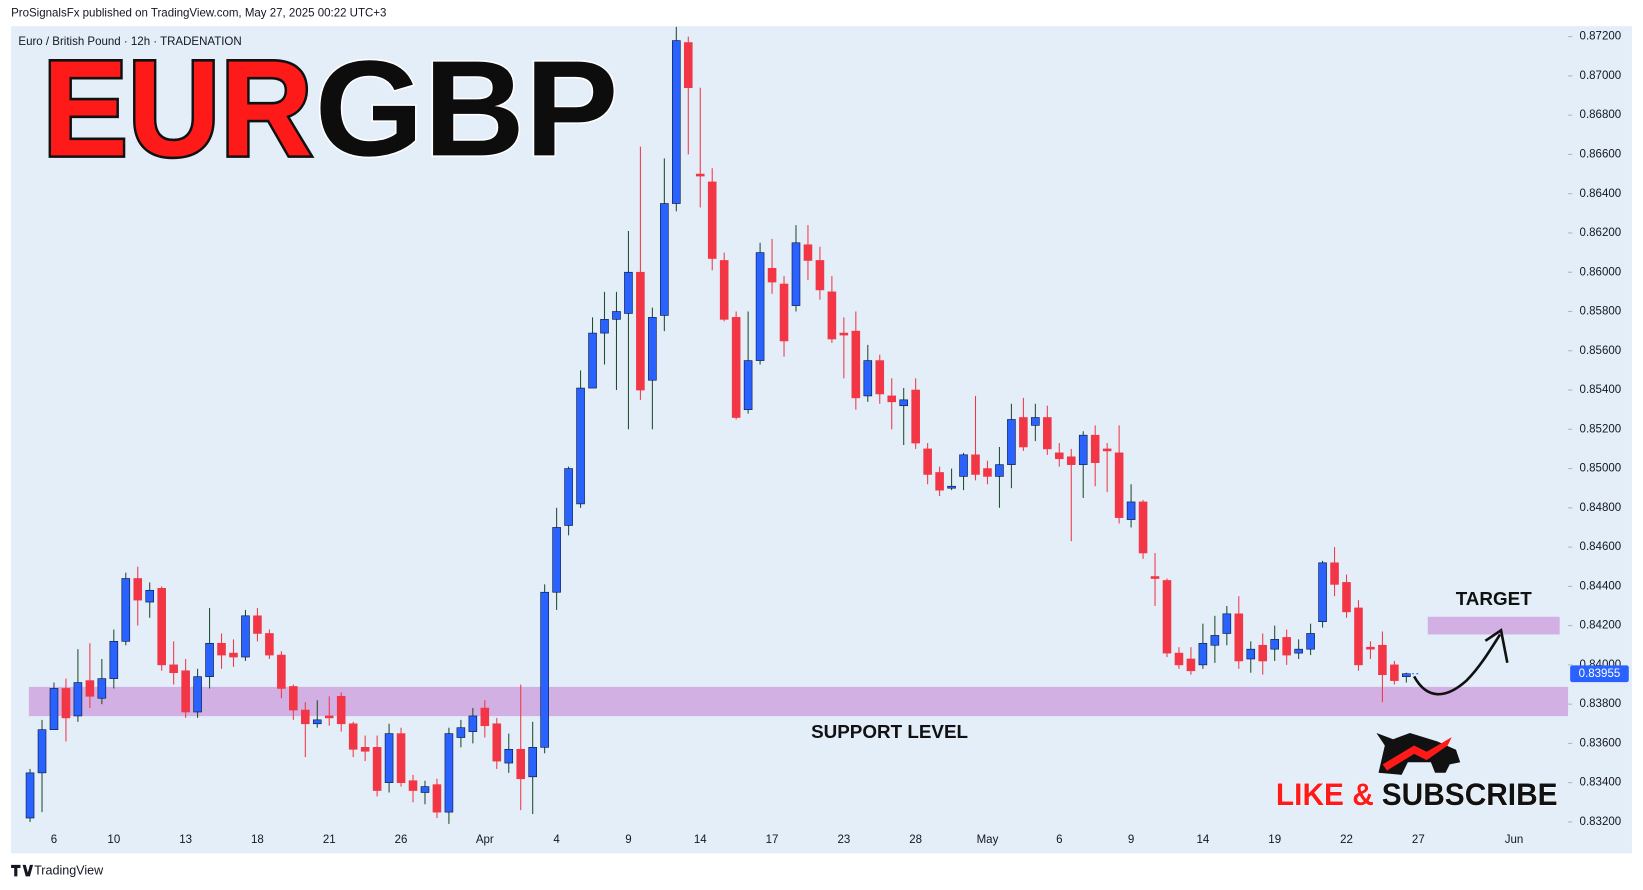  What do you see at coordinates (1601, 704) in the screenshot?
I see `y-tick-label: 0.83800` at bounding box center [1601, 704].